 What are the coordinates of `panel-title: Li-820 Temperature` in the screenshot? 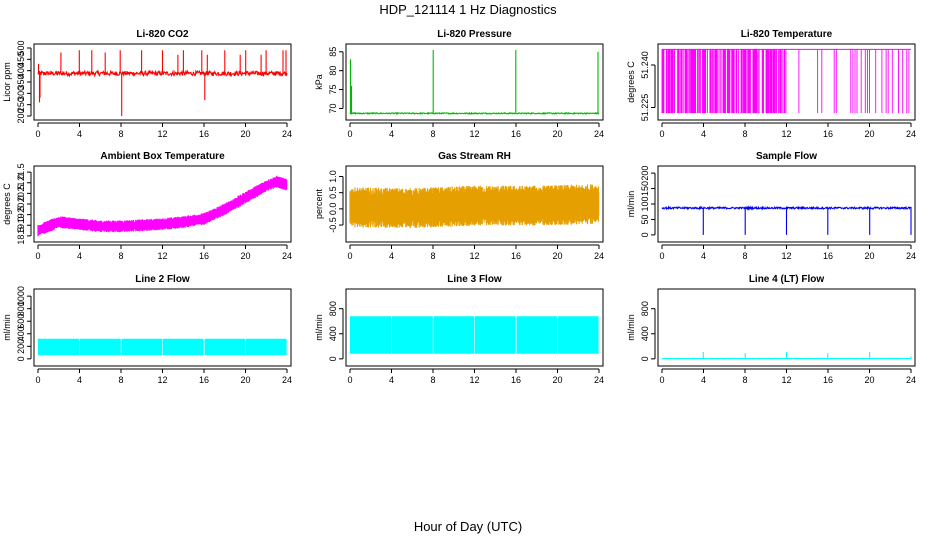 It's located at (787, 34).